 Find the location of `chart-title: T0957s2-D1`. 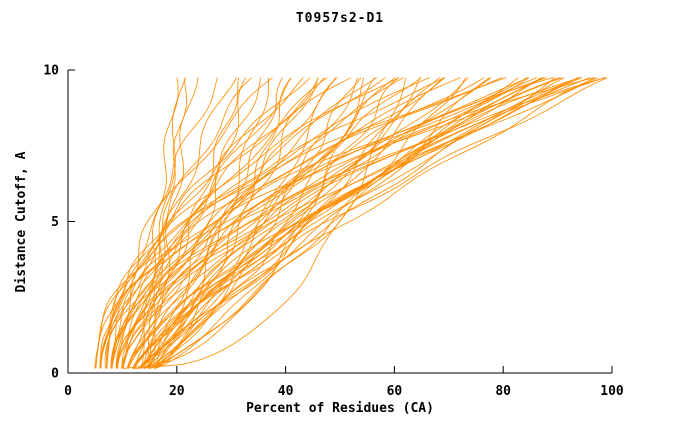

chart-title: T0957s2-D1 is located at coordinates (340, 18).